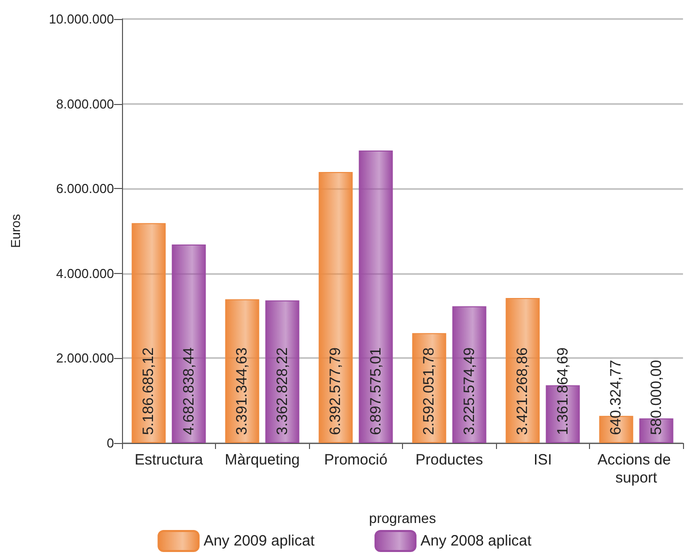  Describe the element at coordinates (356, 460) in the screenshot. I see `x-tick-label: Promoció` at that location.